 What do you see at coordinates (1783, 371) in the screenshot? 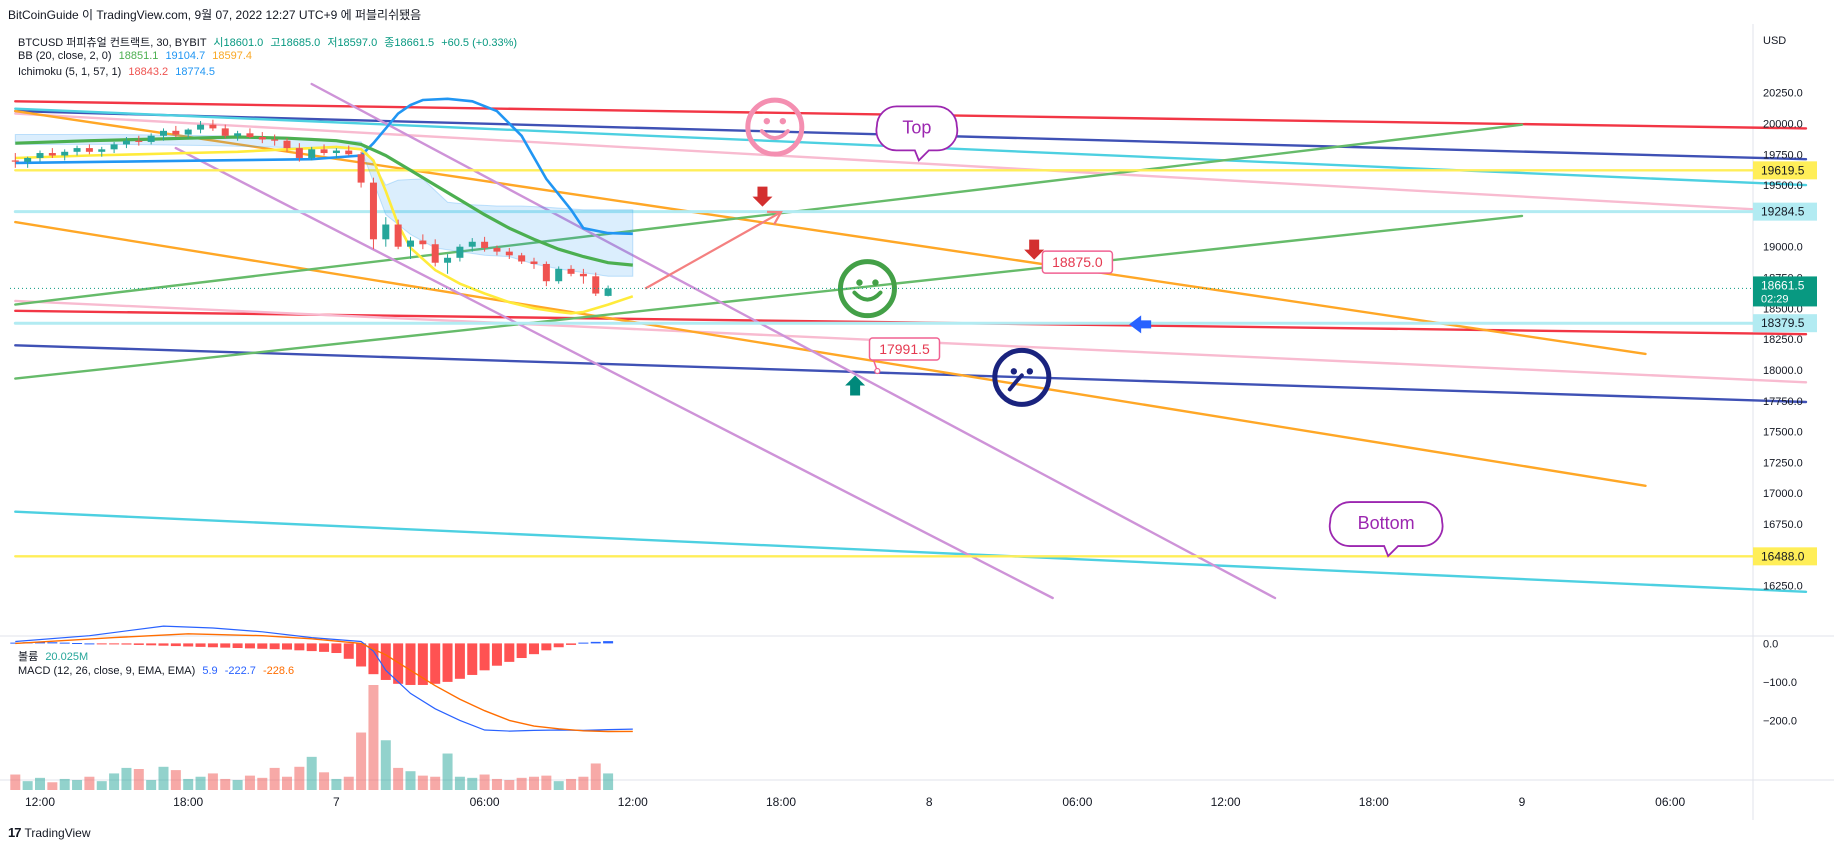
I see `y-tick-label: 18000.0` at bounding box center [1783, 371].